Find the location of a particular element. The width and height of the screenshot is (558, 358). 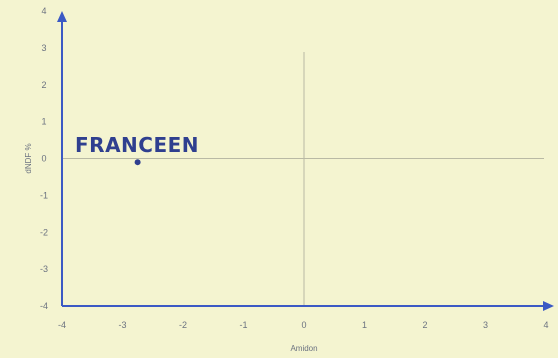

y-tick-labels: -4 -3 -2 -1 0 1 2 3 4 is located at coordinates (44, 158).